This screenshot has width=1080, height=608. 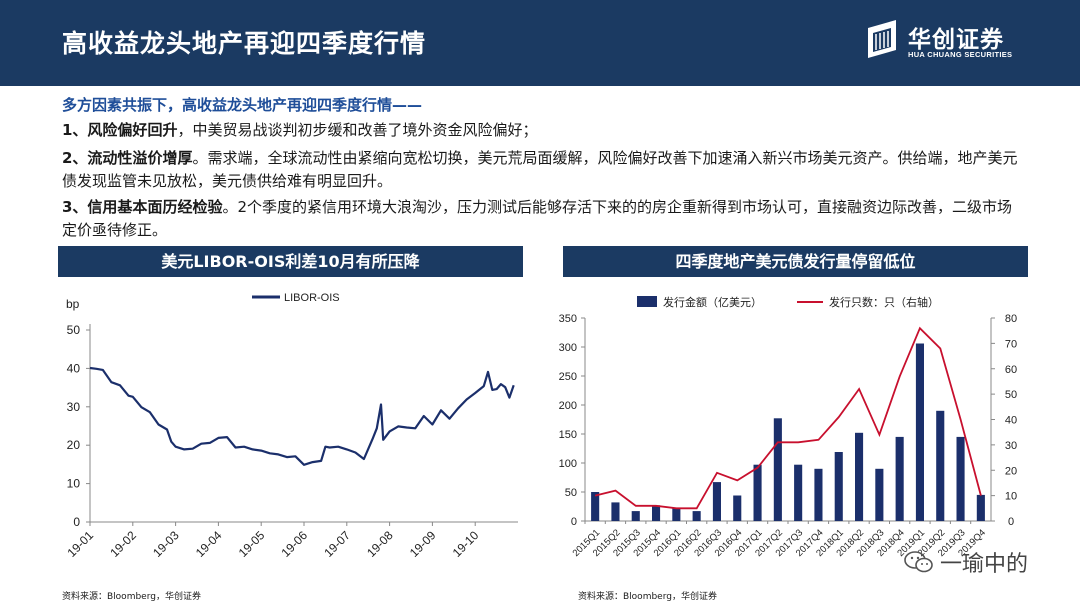 I want to click on left-y-tick-label: 0, so click(x=76, y=522).